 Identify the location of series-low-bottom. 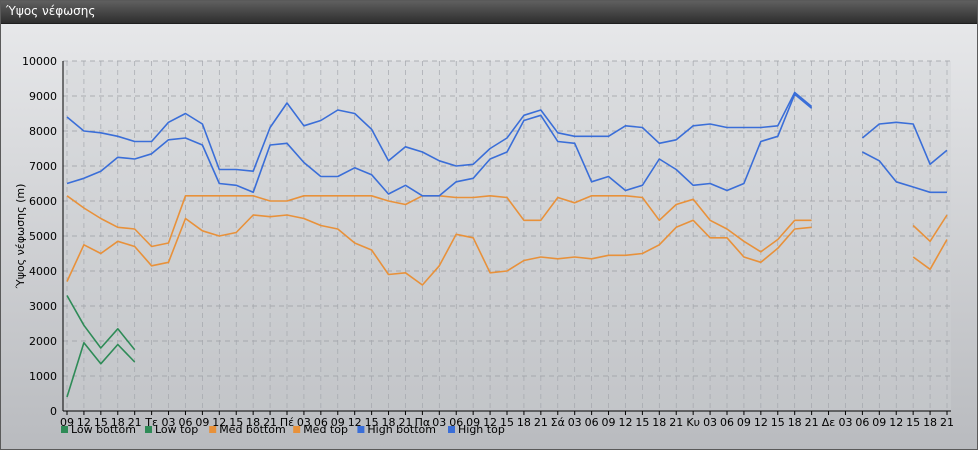
(101, 369).